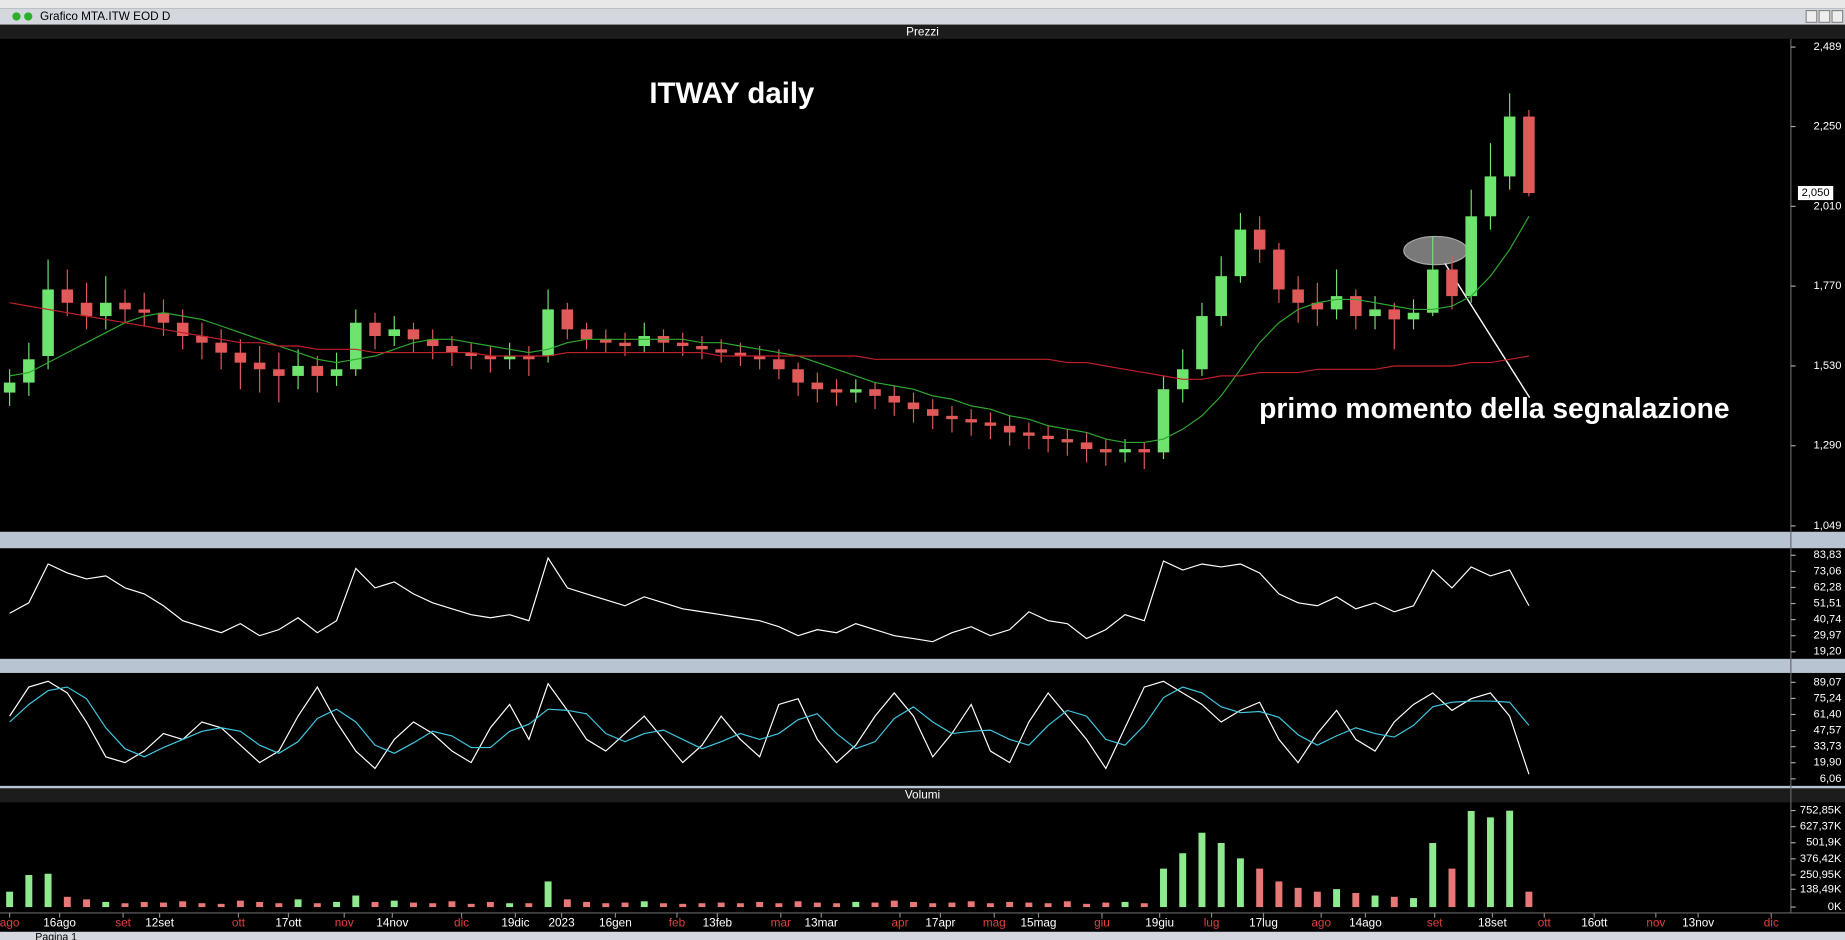  What do you see at coordinates (1815, 193) in the screenshot?
I see `last-price-box` at bounding box center [1815, 193].